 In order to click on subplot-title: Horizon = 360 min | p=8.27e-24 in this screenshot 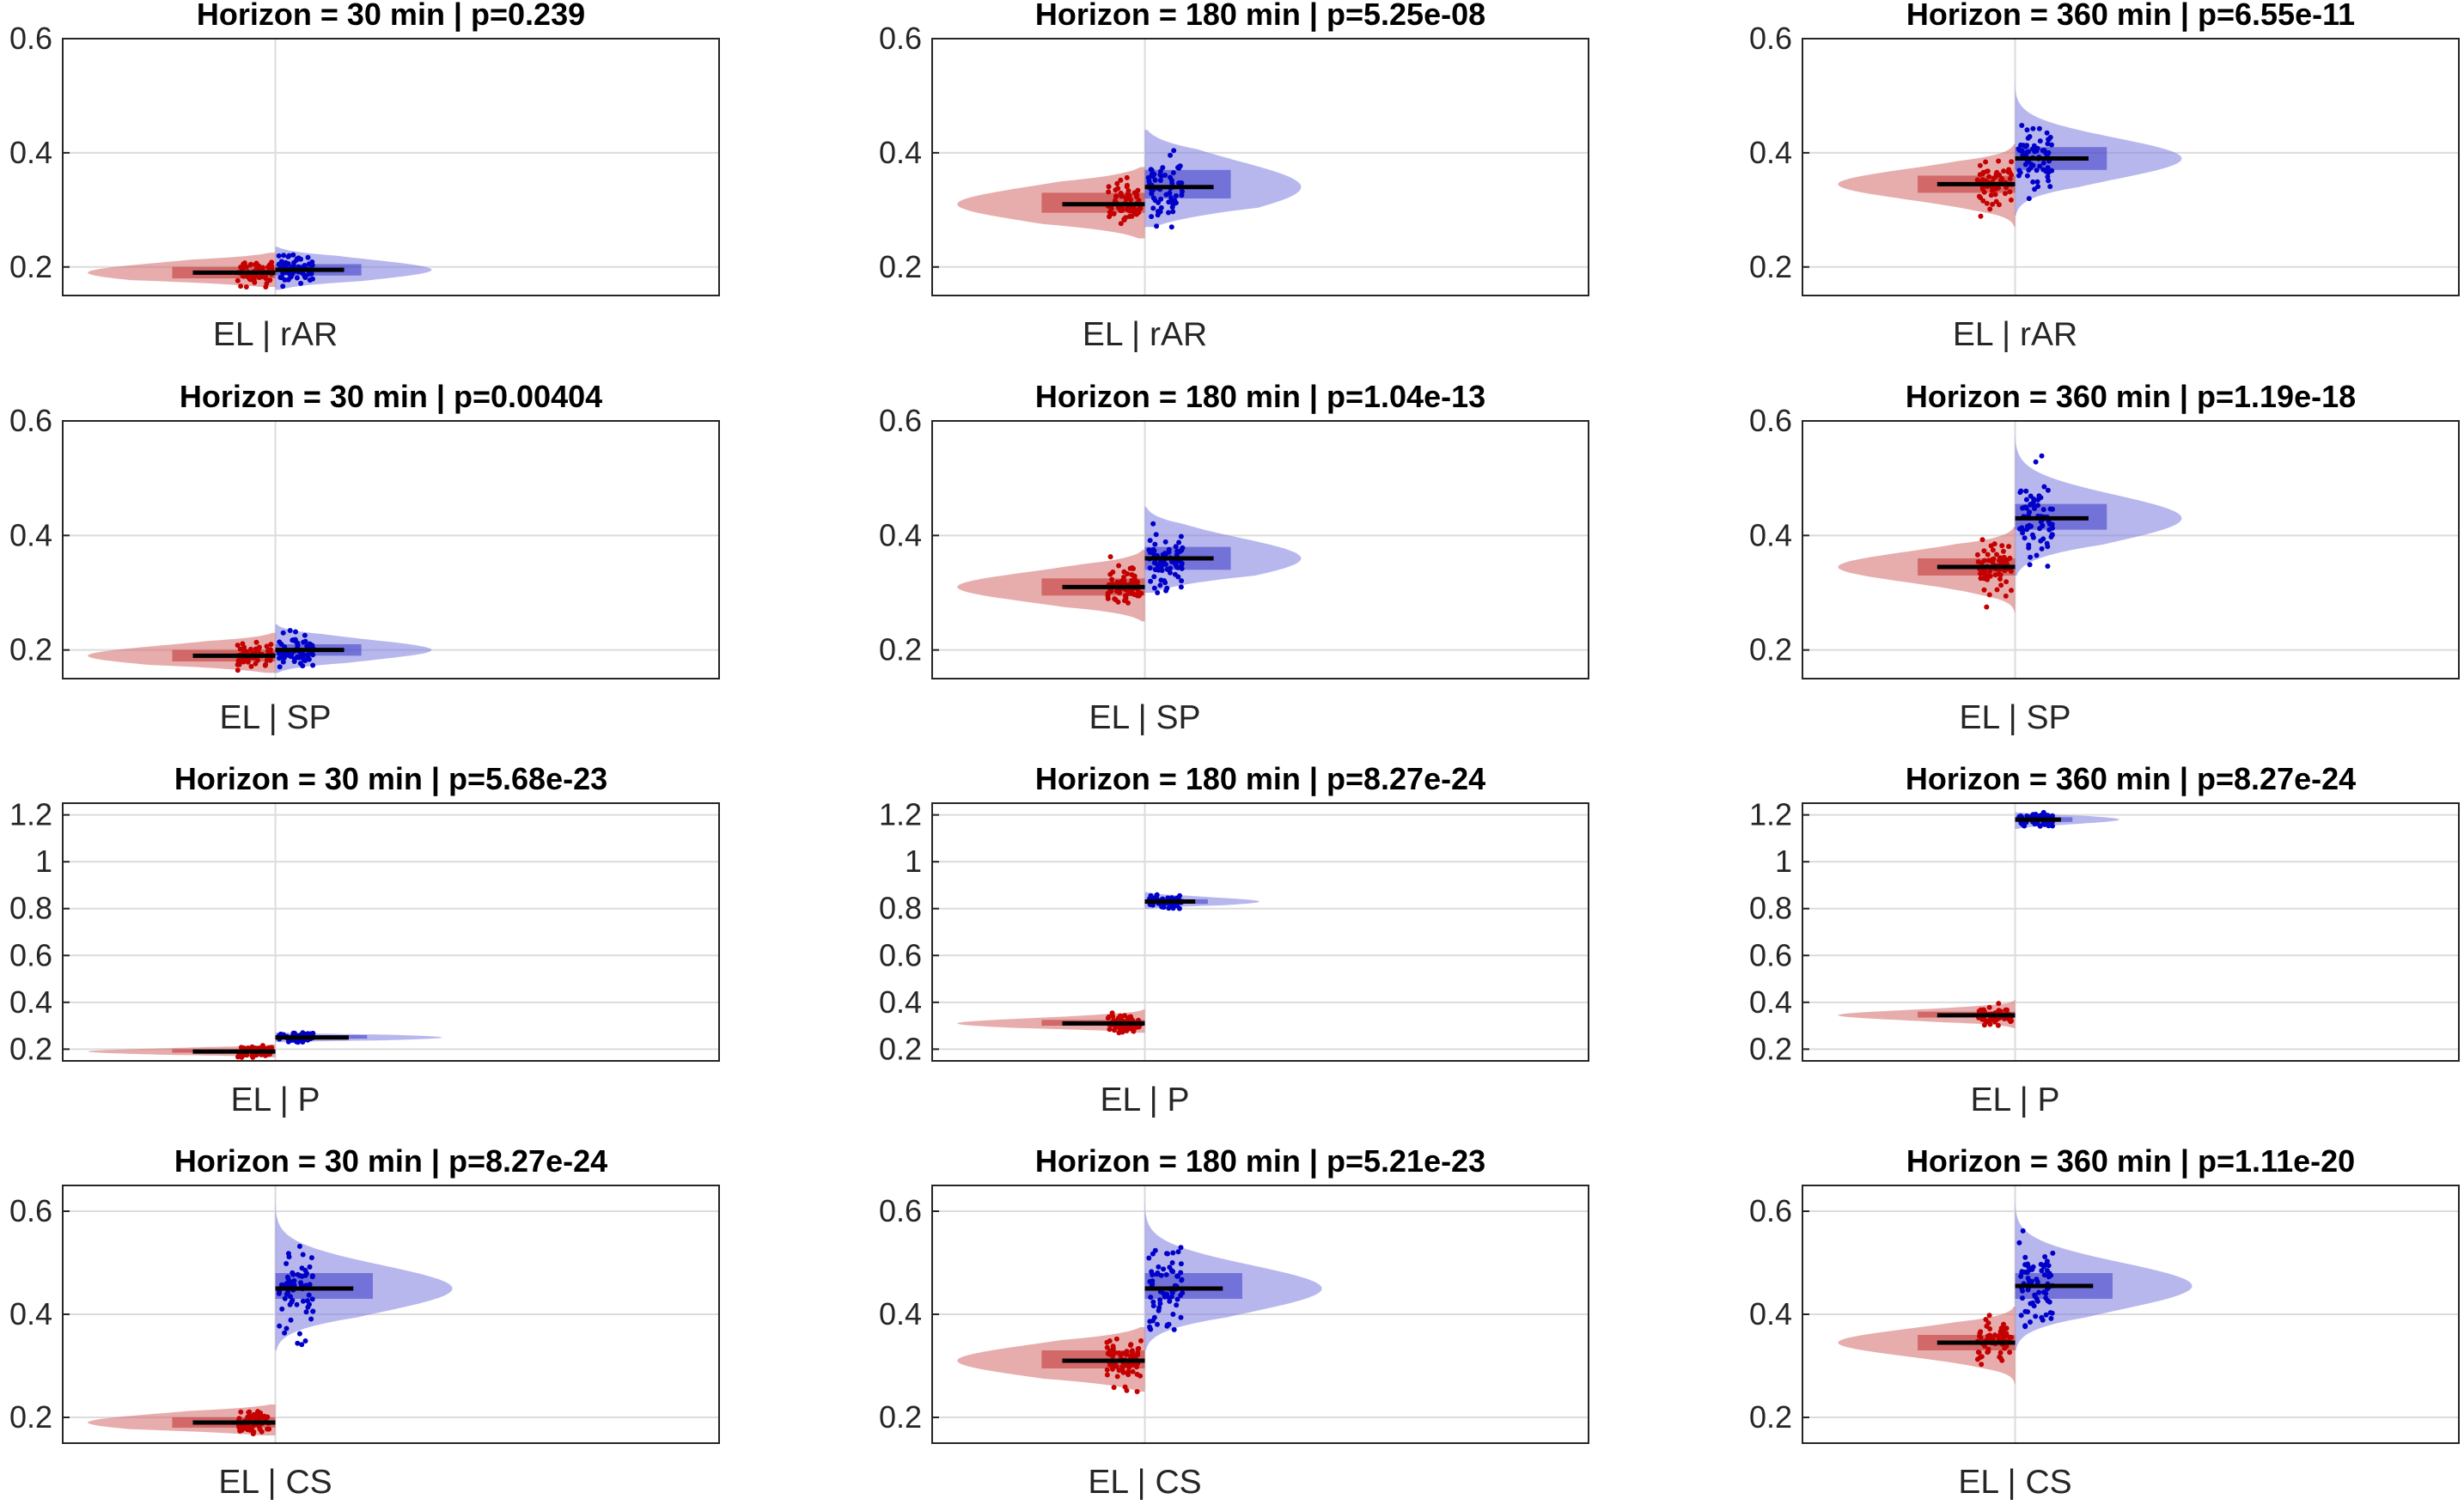, I will do `click(2131, 779)`.